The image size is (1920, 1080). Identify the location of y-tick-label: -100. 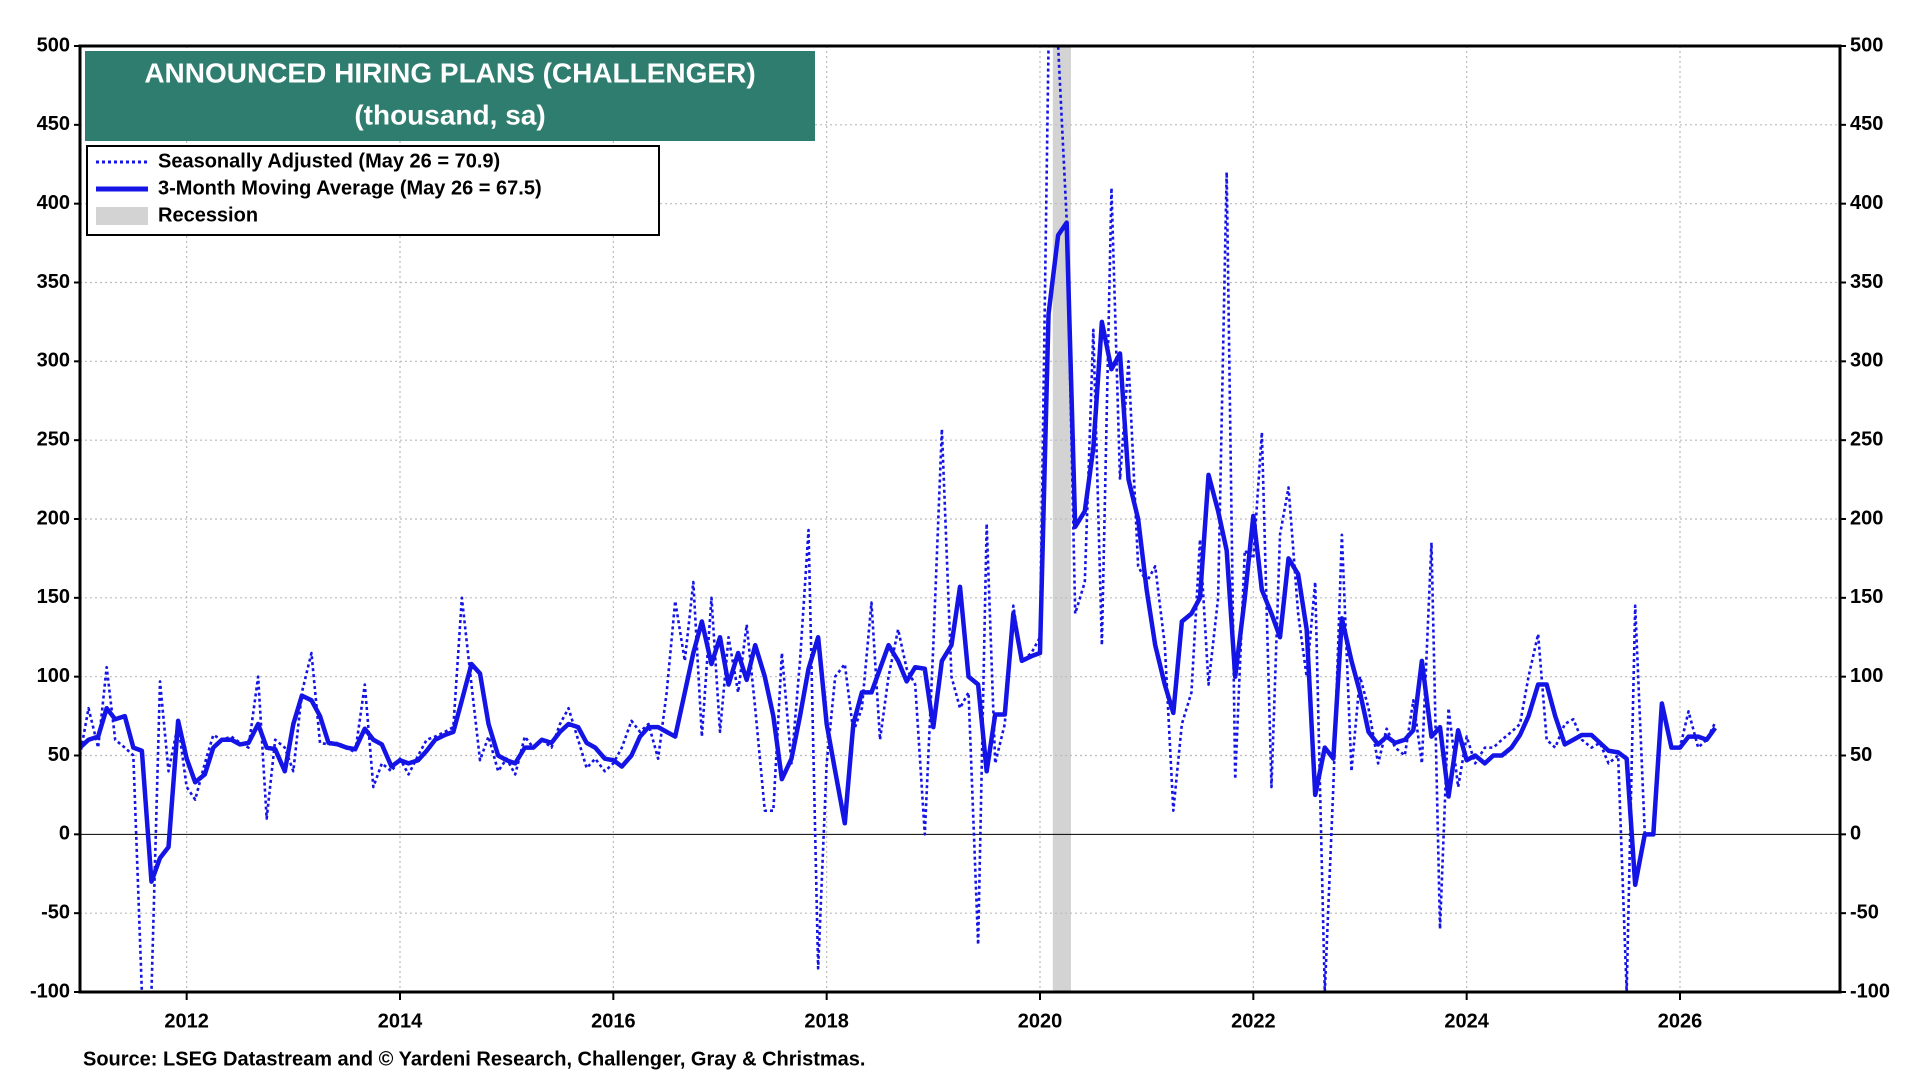
(50, 991).